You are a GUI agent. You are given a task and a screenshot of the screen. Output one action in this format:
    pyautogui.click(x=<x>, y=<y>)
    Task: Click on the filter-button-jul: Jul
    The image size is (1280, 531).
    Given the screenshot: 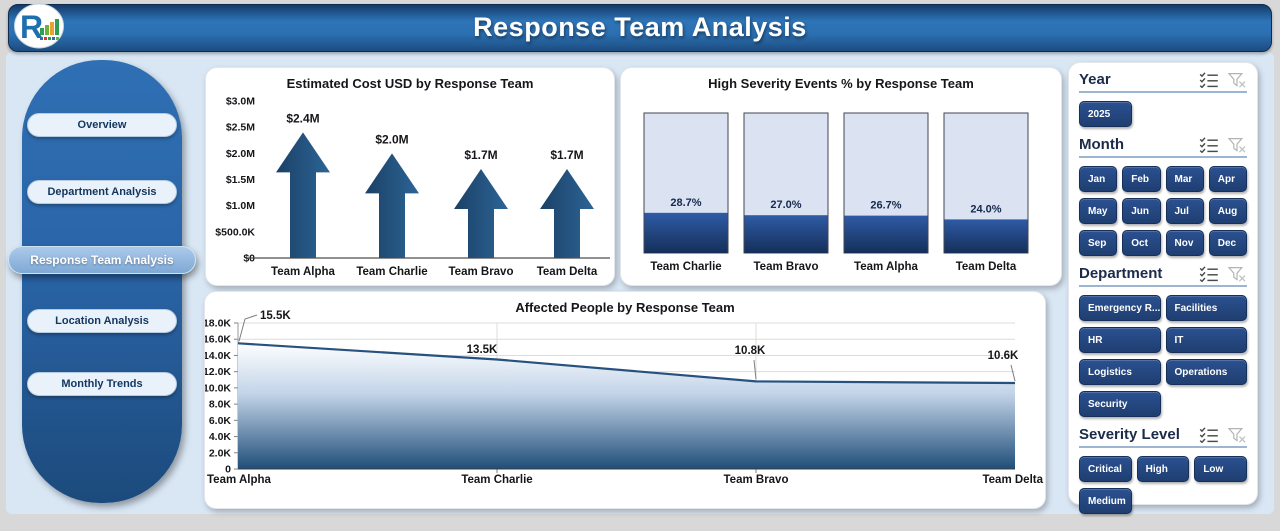 What is the action you would take?
    pyautogui.click(x=1184, y=211)
    